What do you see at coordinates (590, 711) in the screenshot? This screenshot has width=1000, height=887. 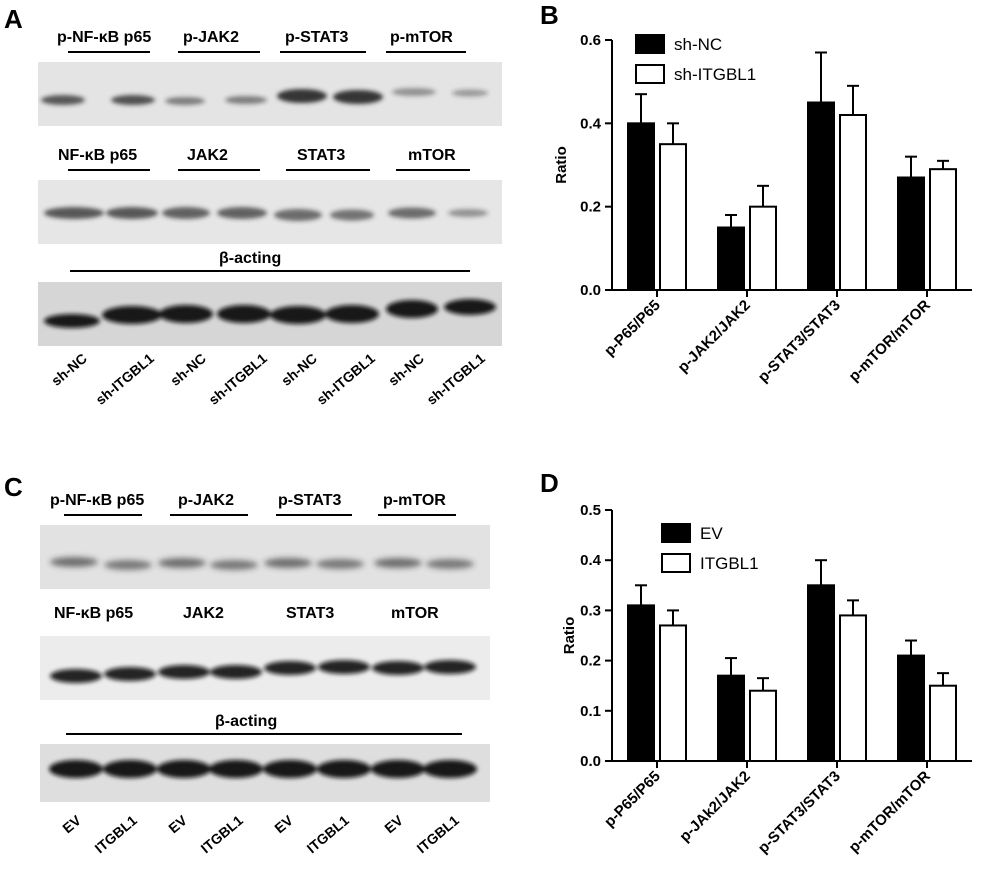 I see `chart-d-y-tick-label: 0.1` at bounding box center [590, 711].